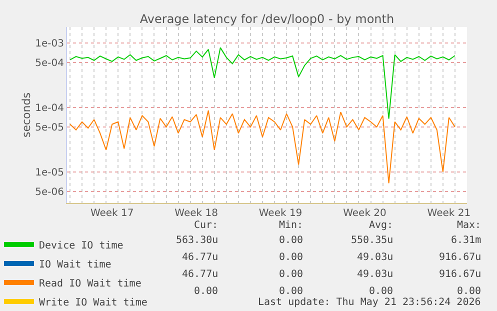 The width and height of the screenshot is (497, 311). Describe the element at coordinates (90, 284) in the screenshot. I see `legend-label: Read IO Wait time` at that location.